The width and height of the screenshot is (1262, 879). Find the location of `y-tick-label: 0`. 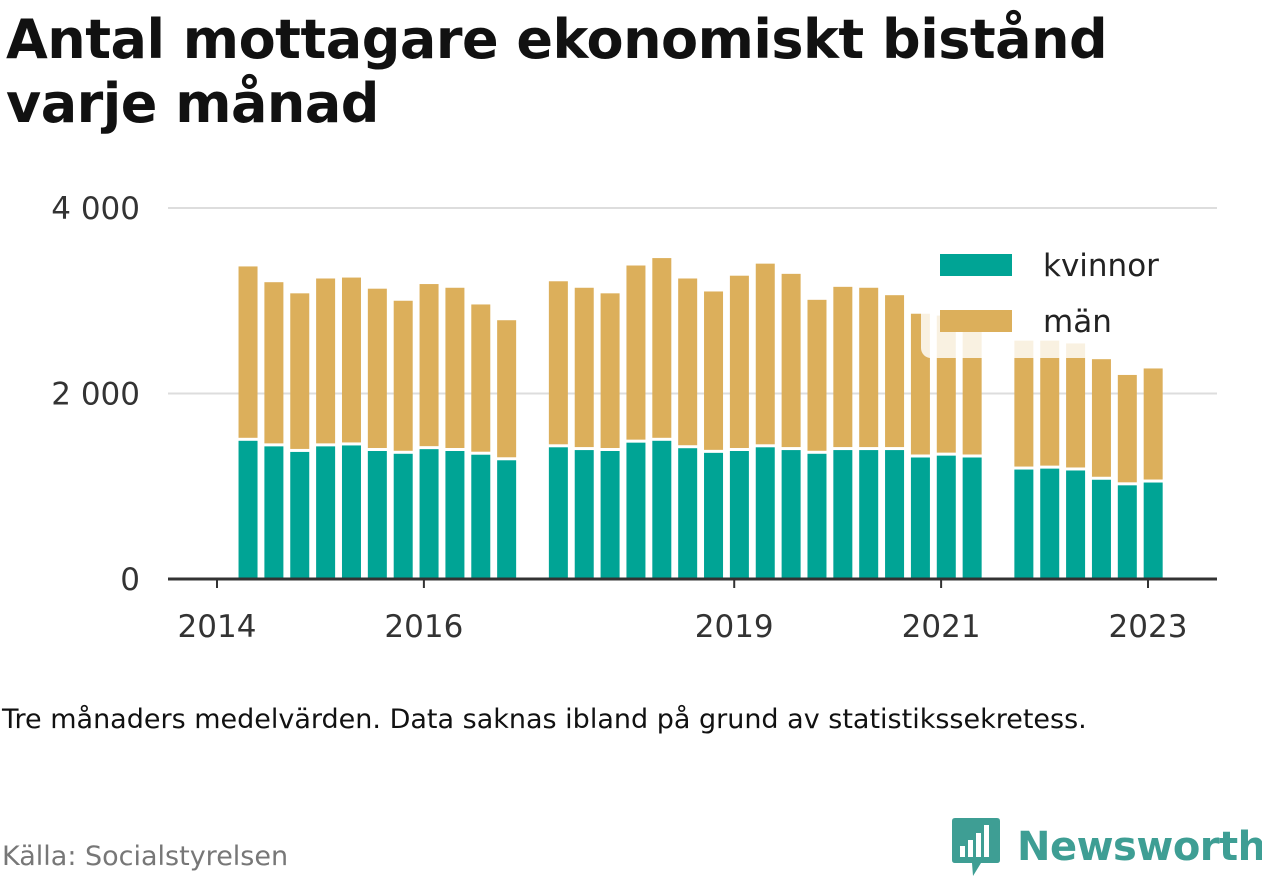

y-tick-label: 0 is located at coordinates (130, 580).